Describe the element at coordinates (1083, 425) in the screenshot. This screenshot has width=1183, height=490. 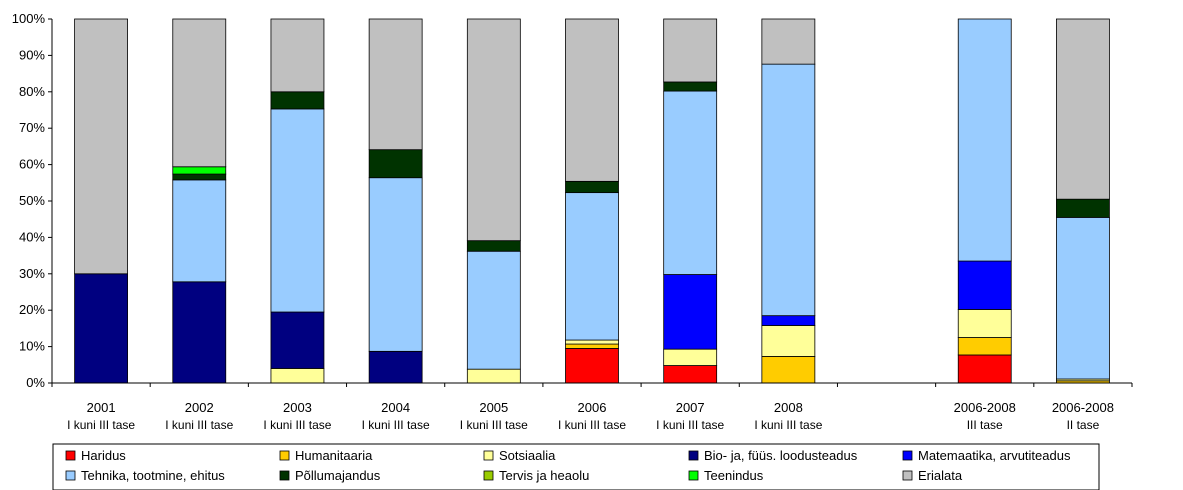
I see `x-tick-label-level: II tase` at that location.